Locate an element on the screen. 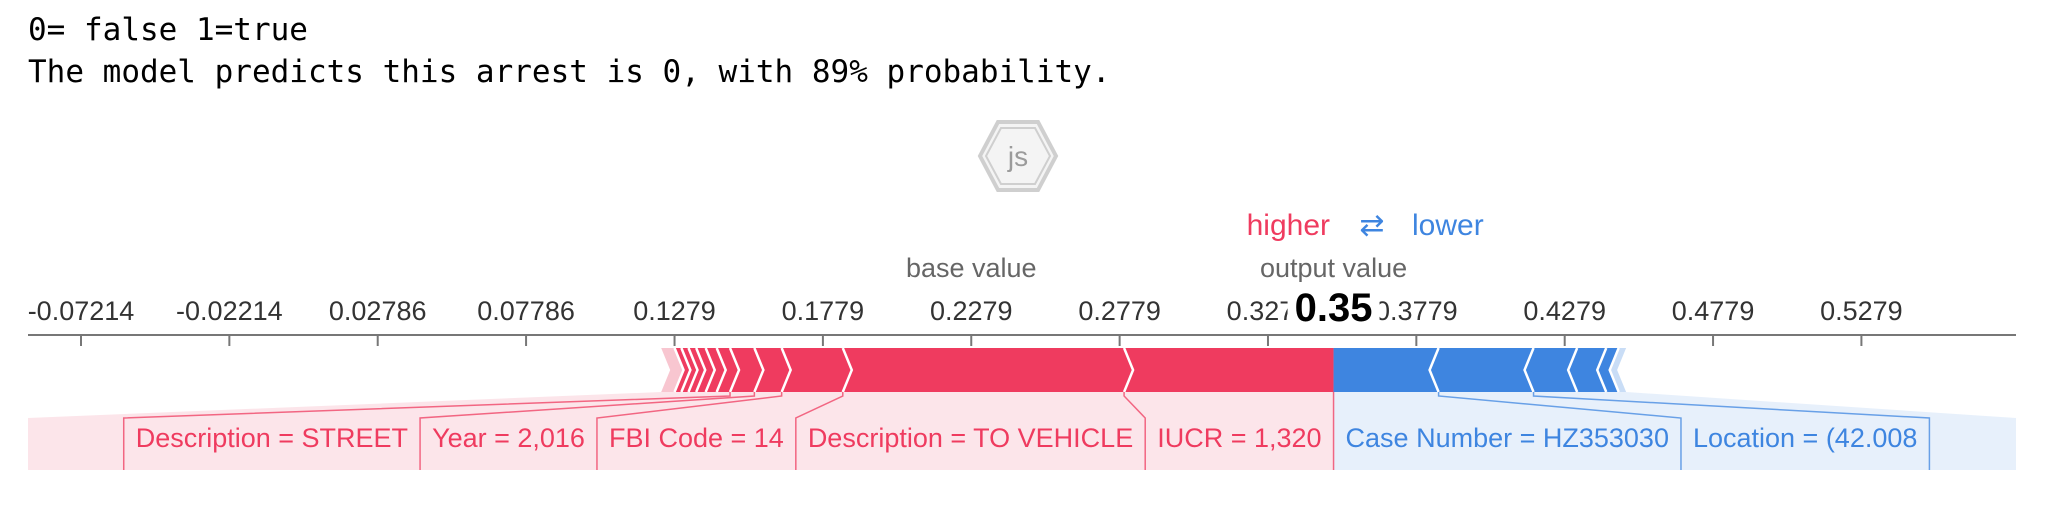 The width and height of the screenshot is (2056, 508). label-connectors is located at coordinates (1026, 431).